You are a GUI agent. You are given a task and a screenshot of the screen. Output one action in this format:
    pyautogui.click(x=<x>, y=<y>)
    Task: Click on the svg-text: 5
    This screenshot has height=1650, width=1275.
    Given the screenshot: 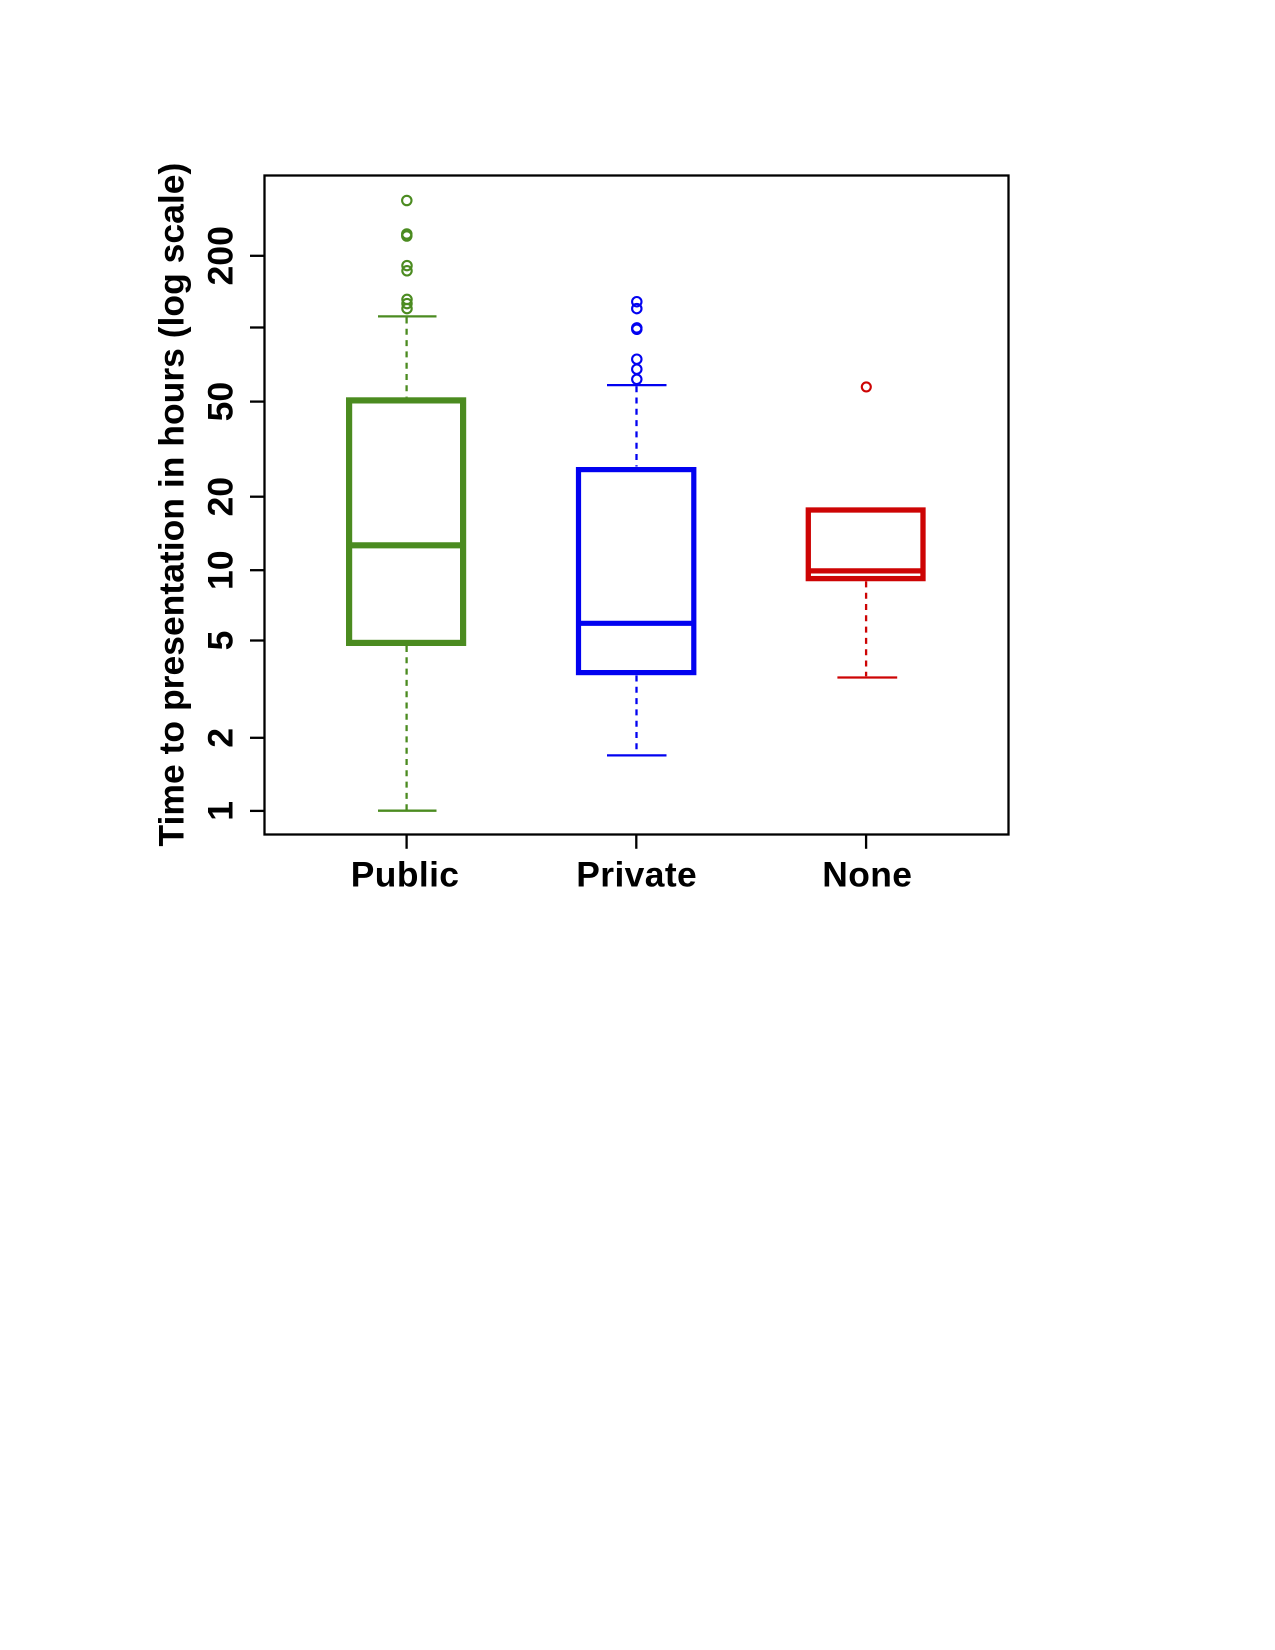 What is the action you would take?
    pyautogui.click(x=221, y=641)
    